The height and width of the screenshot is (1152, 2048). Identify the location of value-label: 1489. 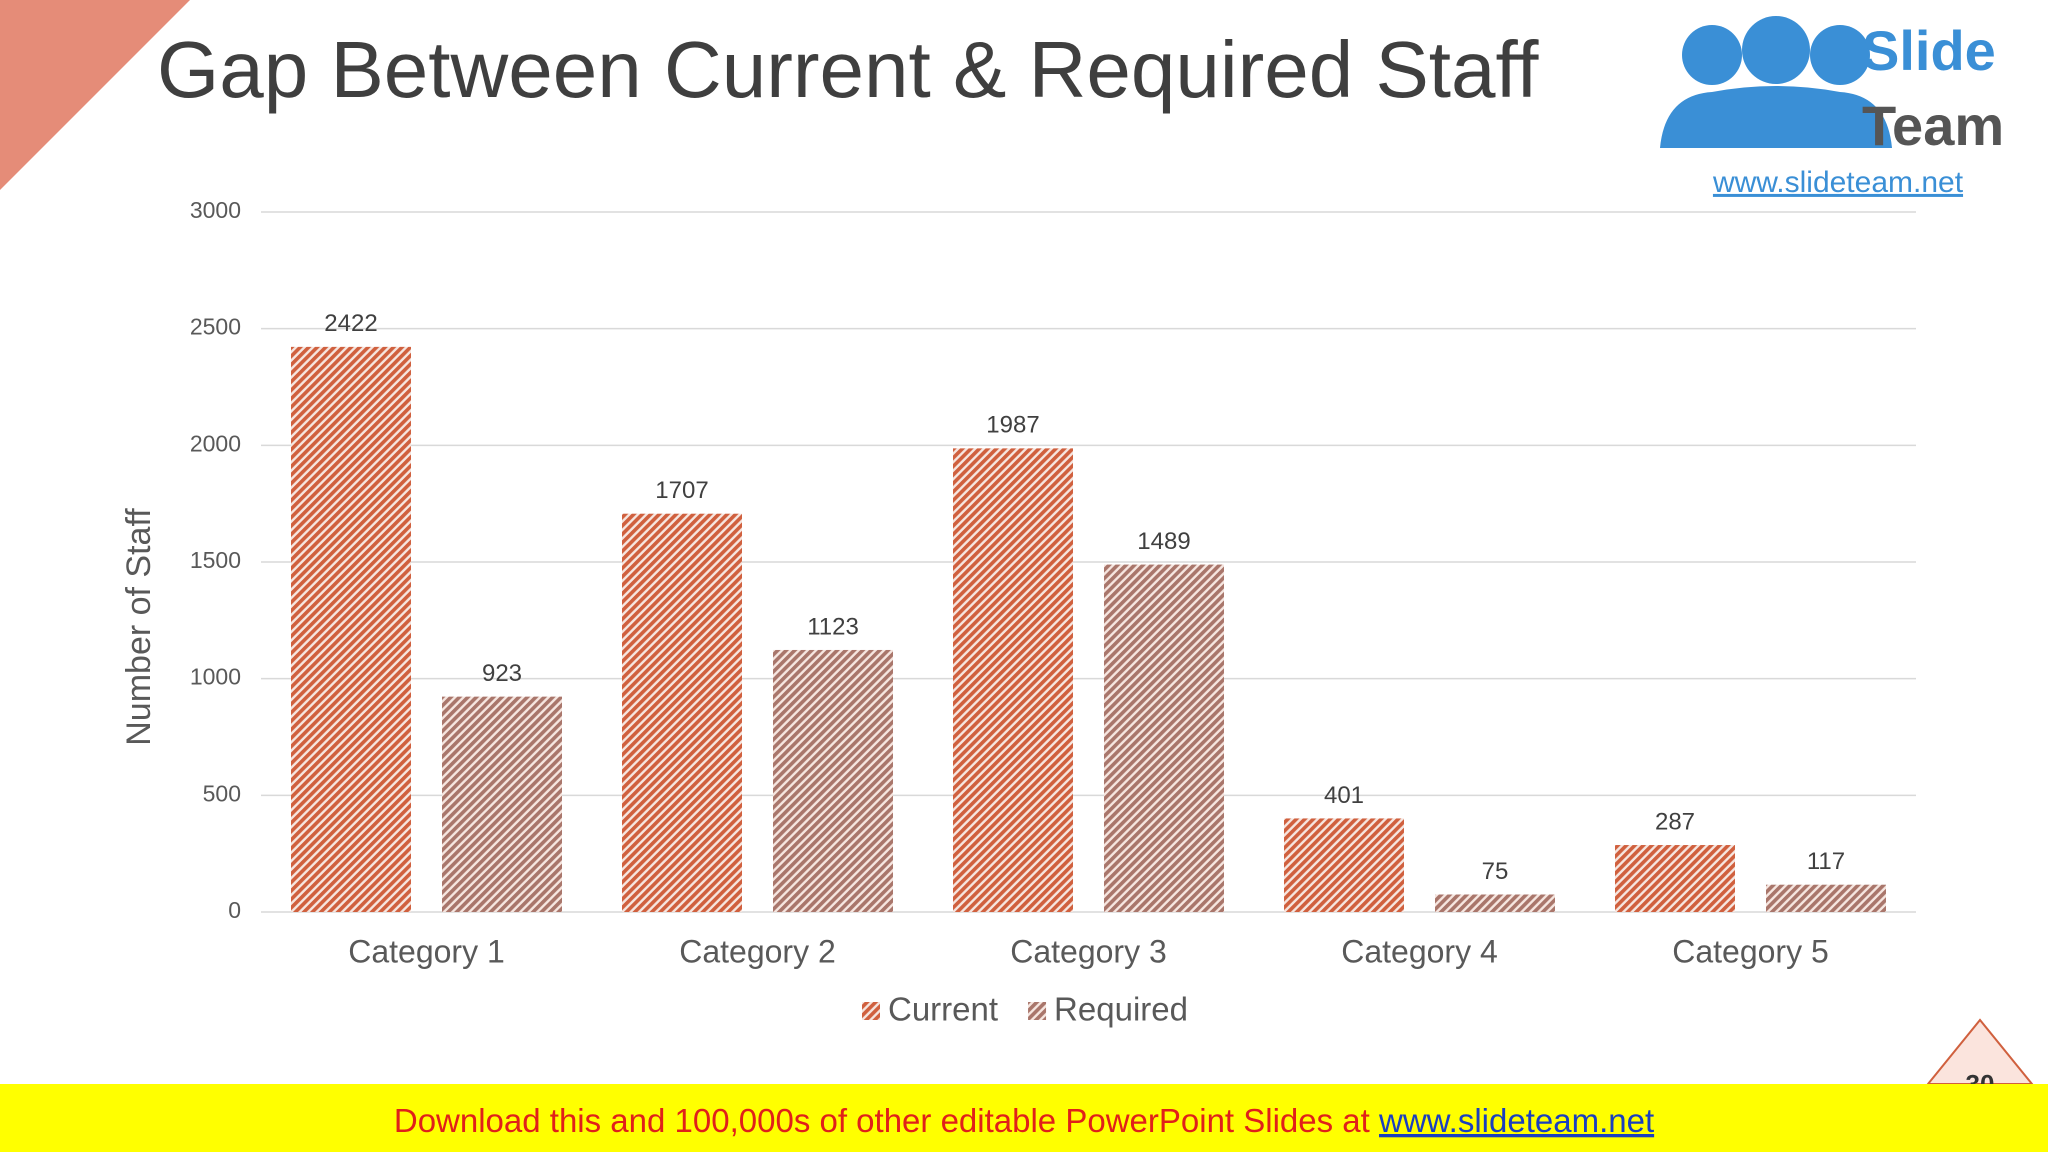
(1163, 541).